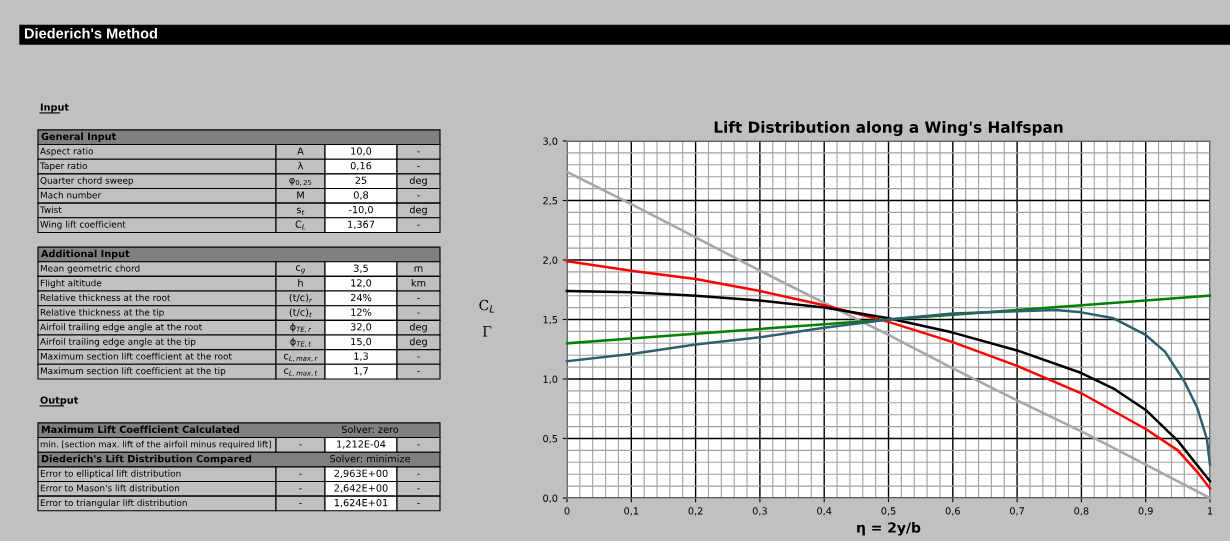 This screenshot has height=541, width=1230. What do you see at coordinates (1017, 511) in the screenshot?
I see `x-tick-label: 0,7` at bounding box center [1017, 511].